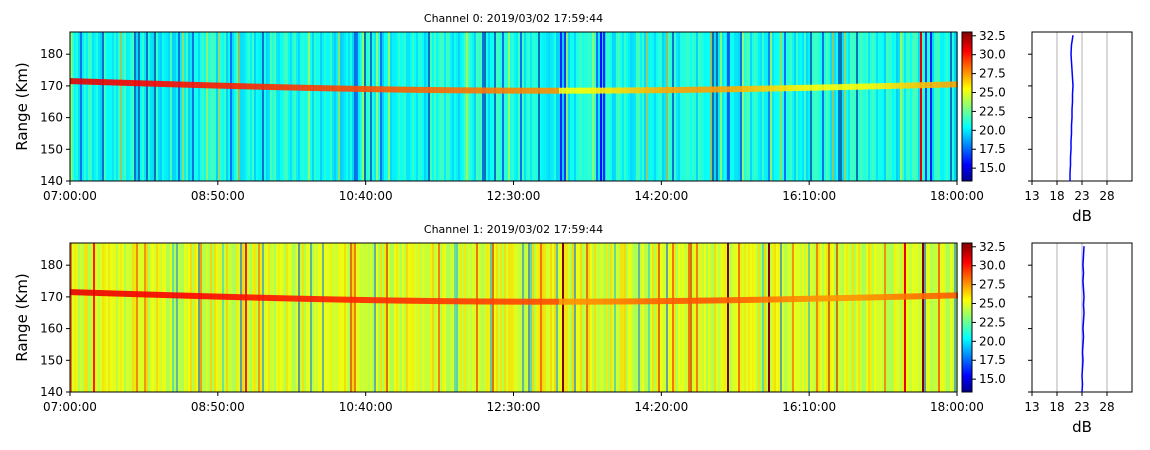 The width and height of the screenshot is (1150, 450). Describe the element at coordinates (957, 196) in the screenshot. I see `channel-0-xtick: 18:00:00` at that location.